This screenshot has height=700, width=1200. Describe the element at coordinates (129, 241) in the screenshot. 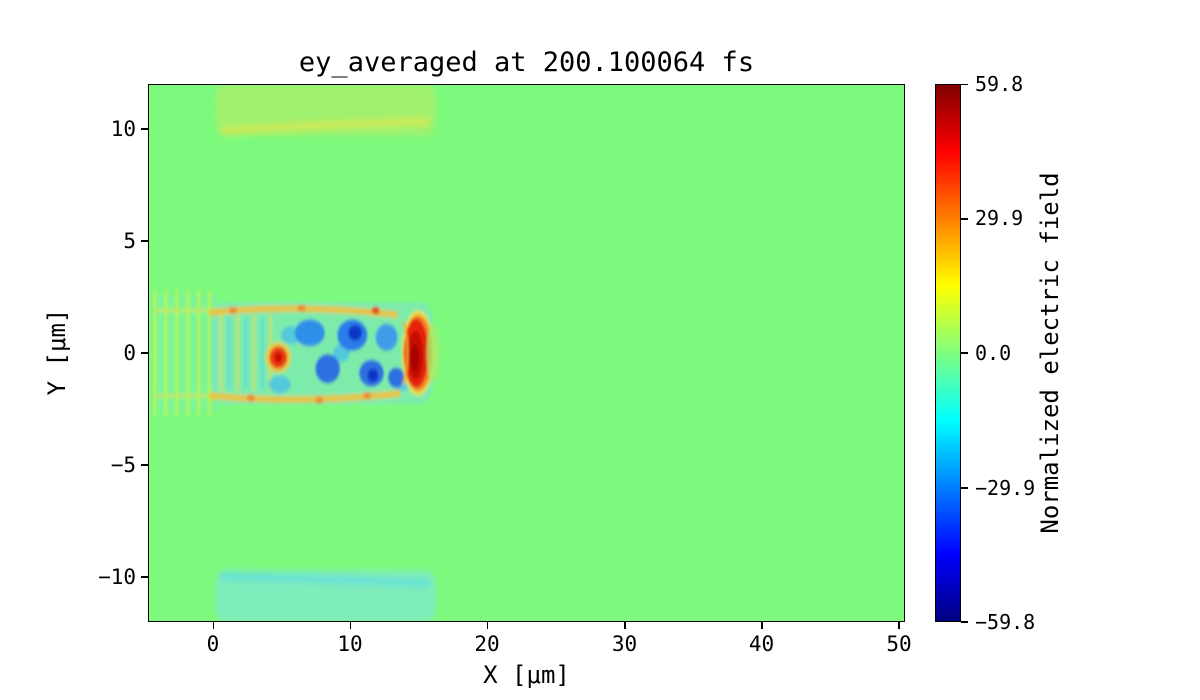

I see `y-tick-label: 5` at that location.